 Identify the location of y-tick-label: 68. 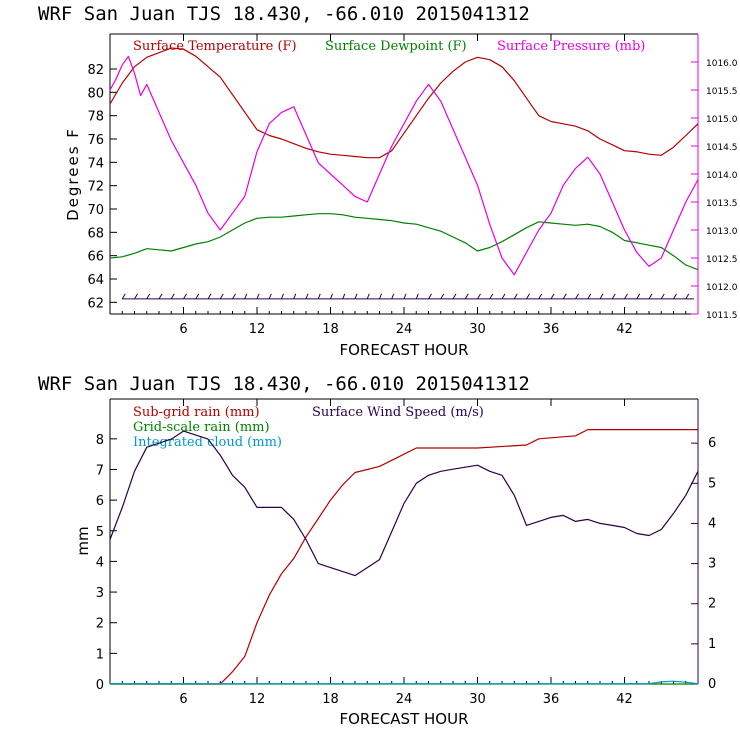
(95, 233).